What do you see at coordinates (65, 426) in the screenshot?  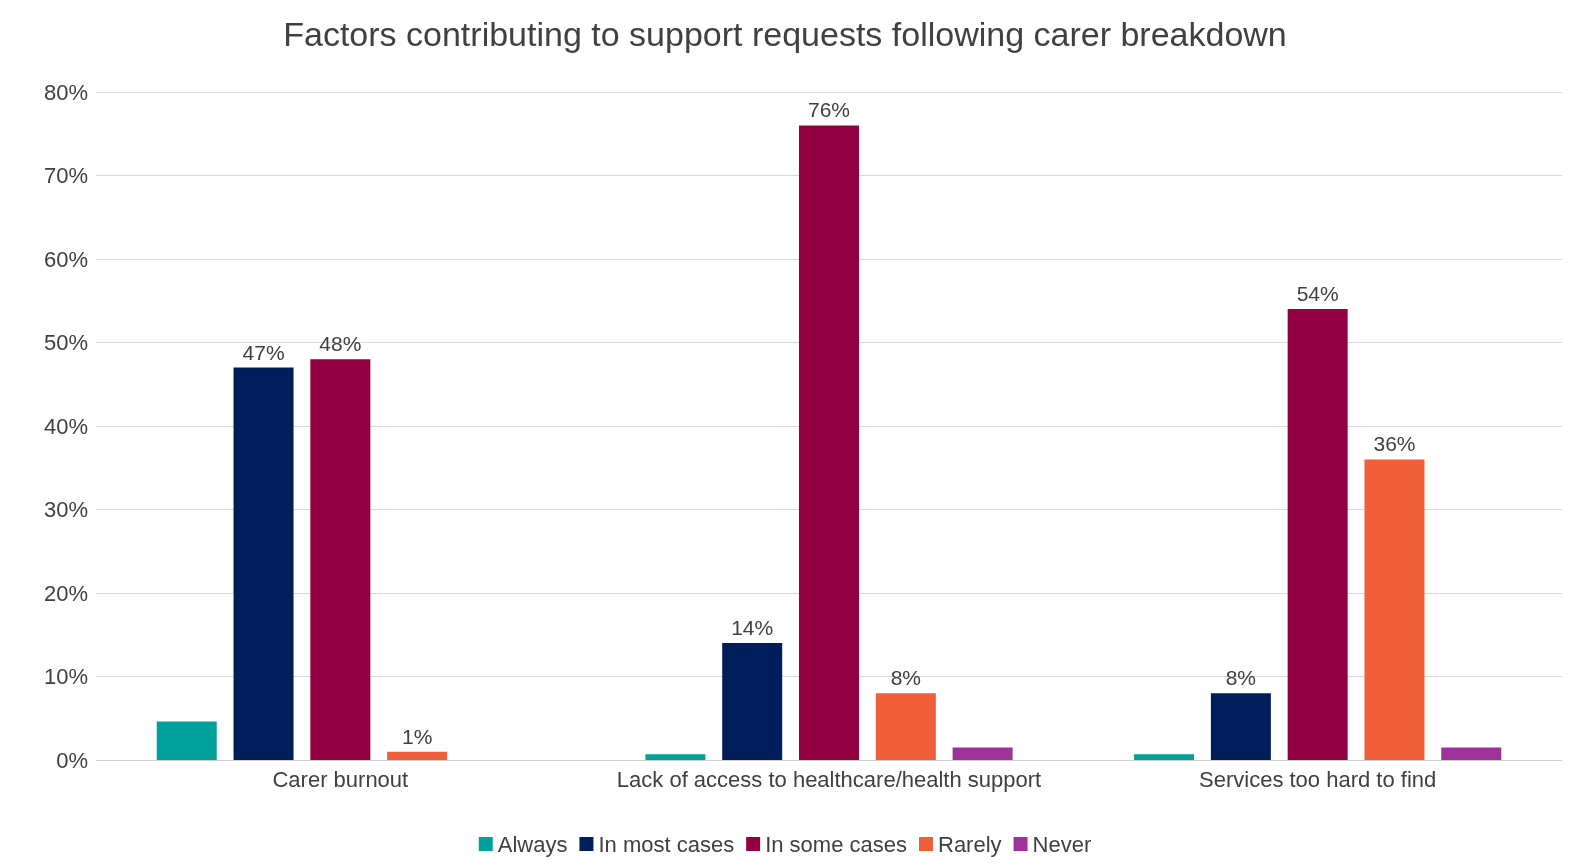 I see `y-tick-label: 40%` at bounding box center [65, 426].